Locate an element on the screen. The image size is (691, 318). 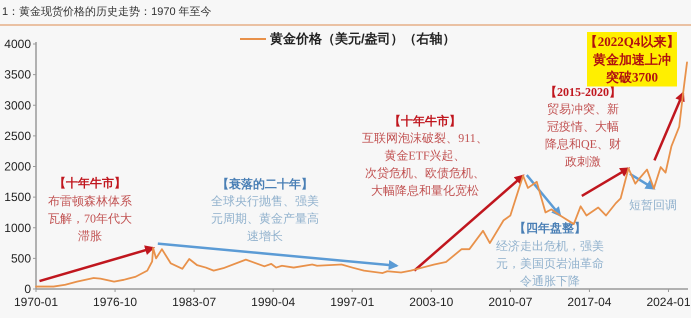
annotation: 经济走出危机，强美元，美国页岩油革命令通胀下降 is located at coordinates (550, 263).